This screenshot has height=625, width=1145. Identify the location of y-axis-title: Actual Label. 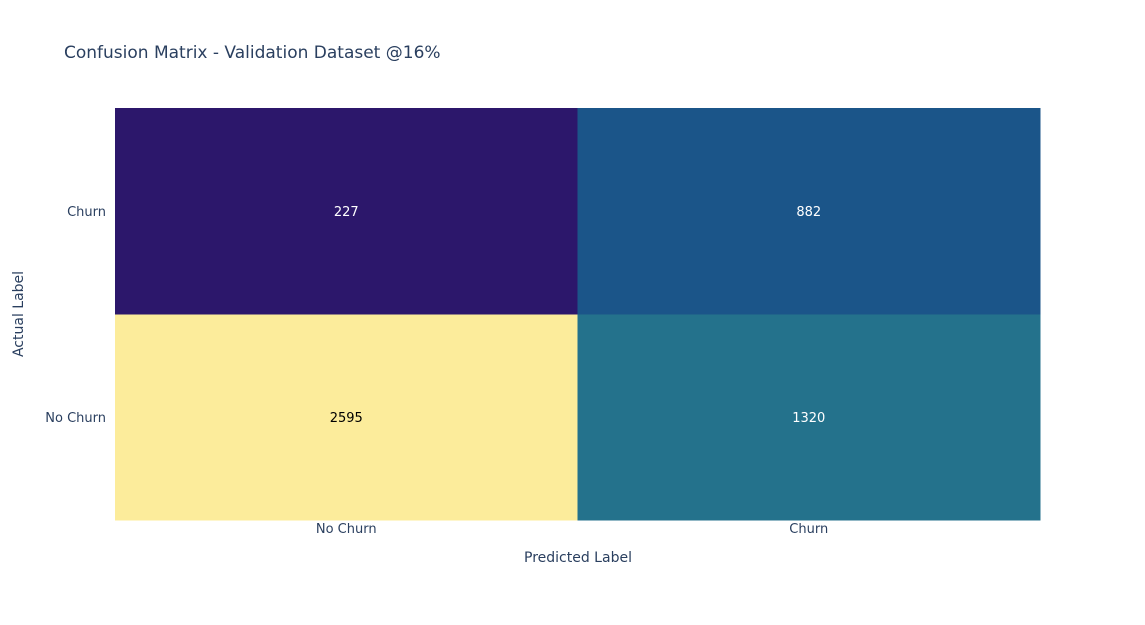
(19, 314).